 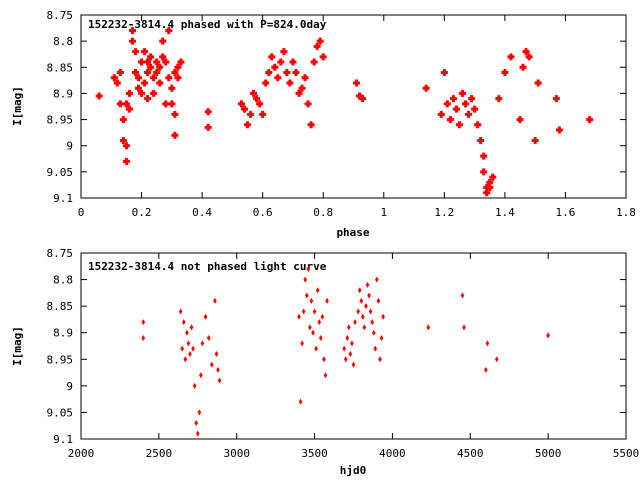 I want to click on y-tick-label: 8.85, so click(x=60, y=67).